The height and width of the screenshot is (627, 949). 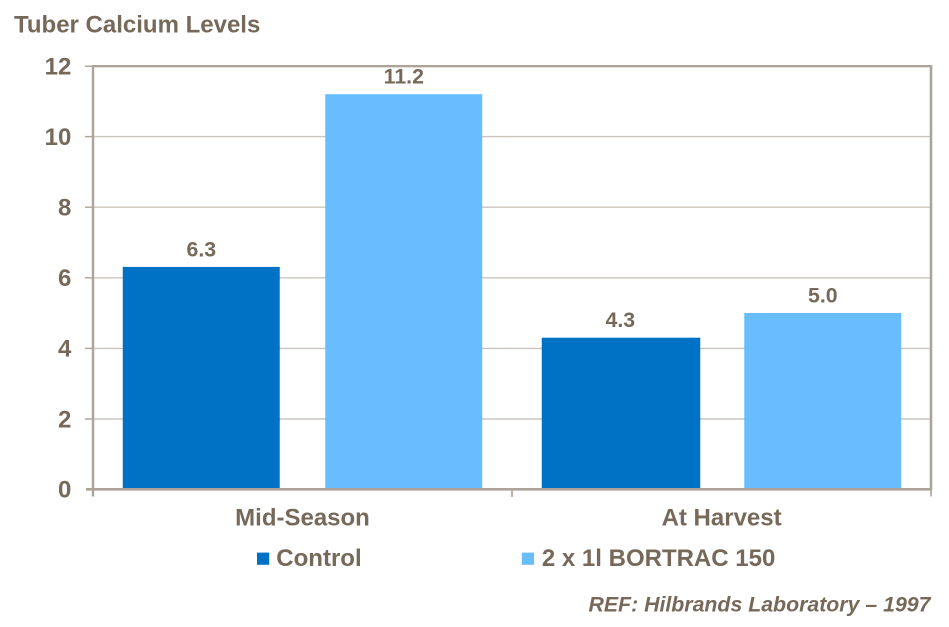 I want to click on svg-text: 12, so click(x=58, y=67).